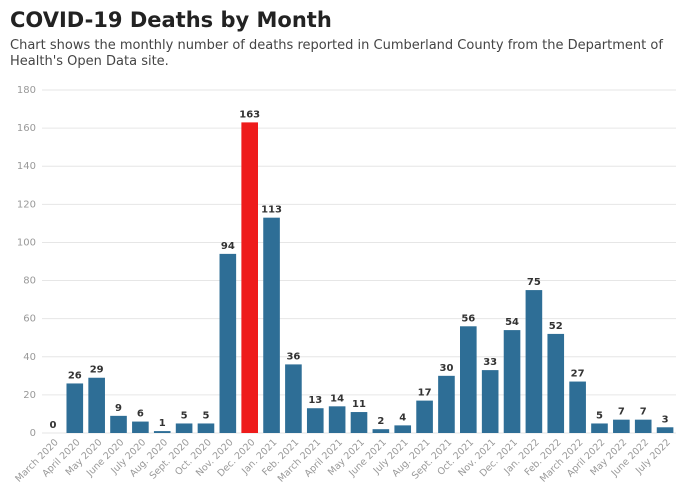 The width and height of the screenshot is (692, 500). Describe the element at coordinates (26, 242) in the screenshot. I see `y-tick-label: 100` at that location.